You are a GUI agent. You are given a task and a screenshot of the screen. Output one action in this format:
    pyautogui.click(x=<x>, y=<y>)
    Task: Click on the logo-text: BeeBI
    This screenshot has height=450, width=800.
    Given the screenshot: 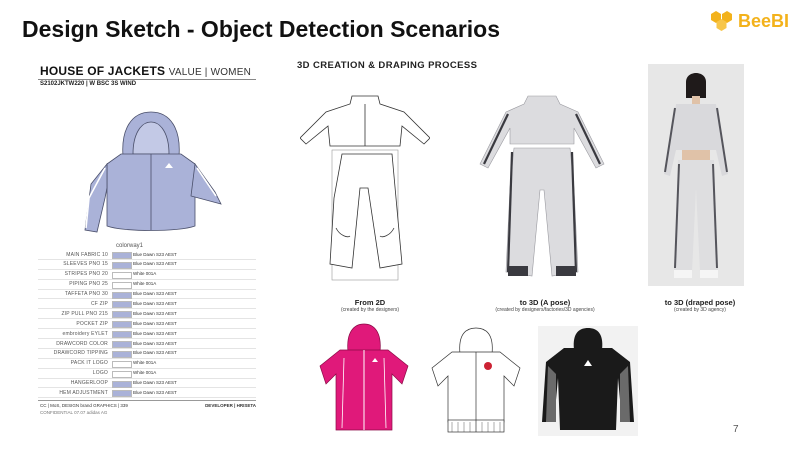 What is the action you would take?
    pyautogui.click(x=764, y=20)
    